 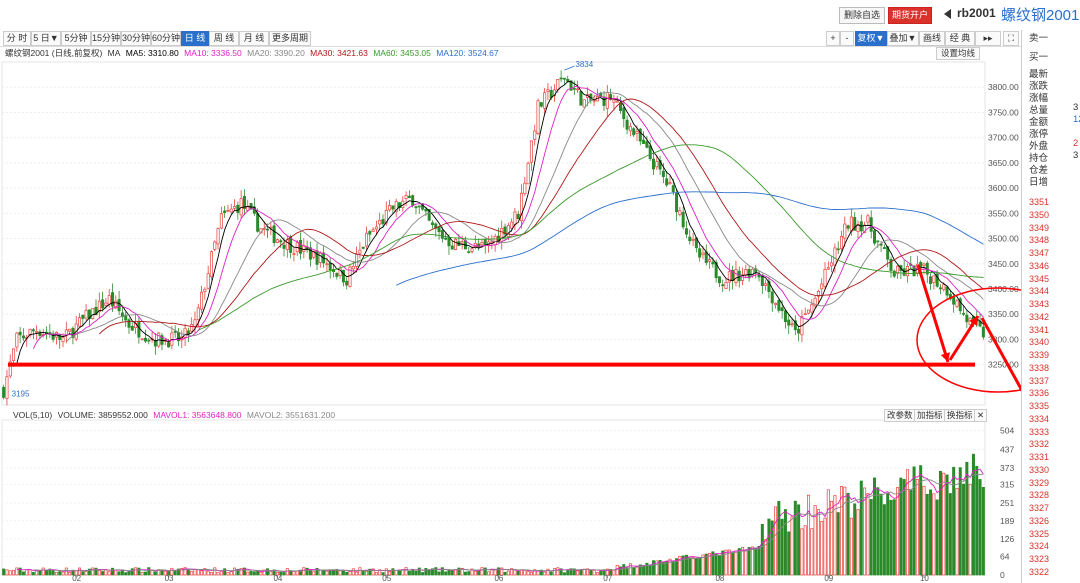 What do you see at coordinates (988, 38) in the screenshot?
I see `more-tools-button: ▸▸` at bounding box center [988, 38].